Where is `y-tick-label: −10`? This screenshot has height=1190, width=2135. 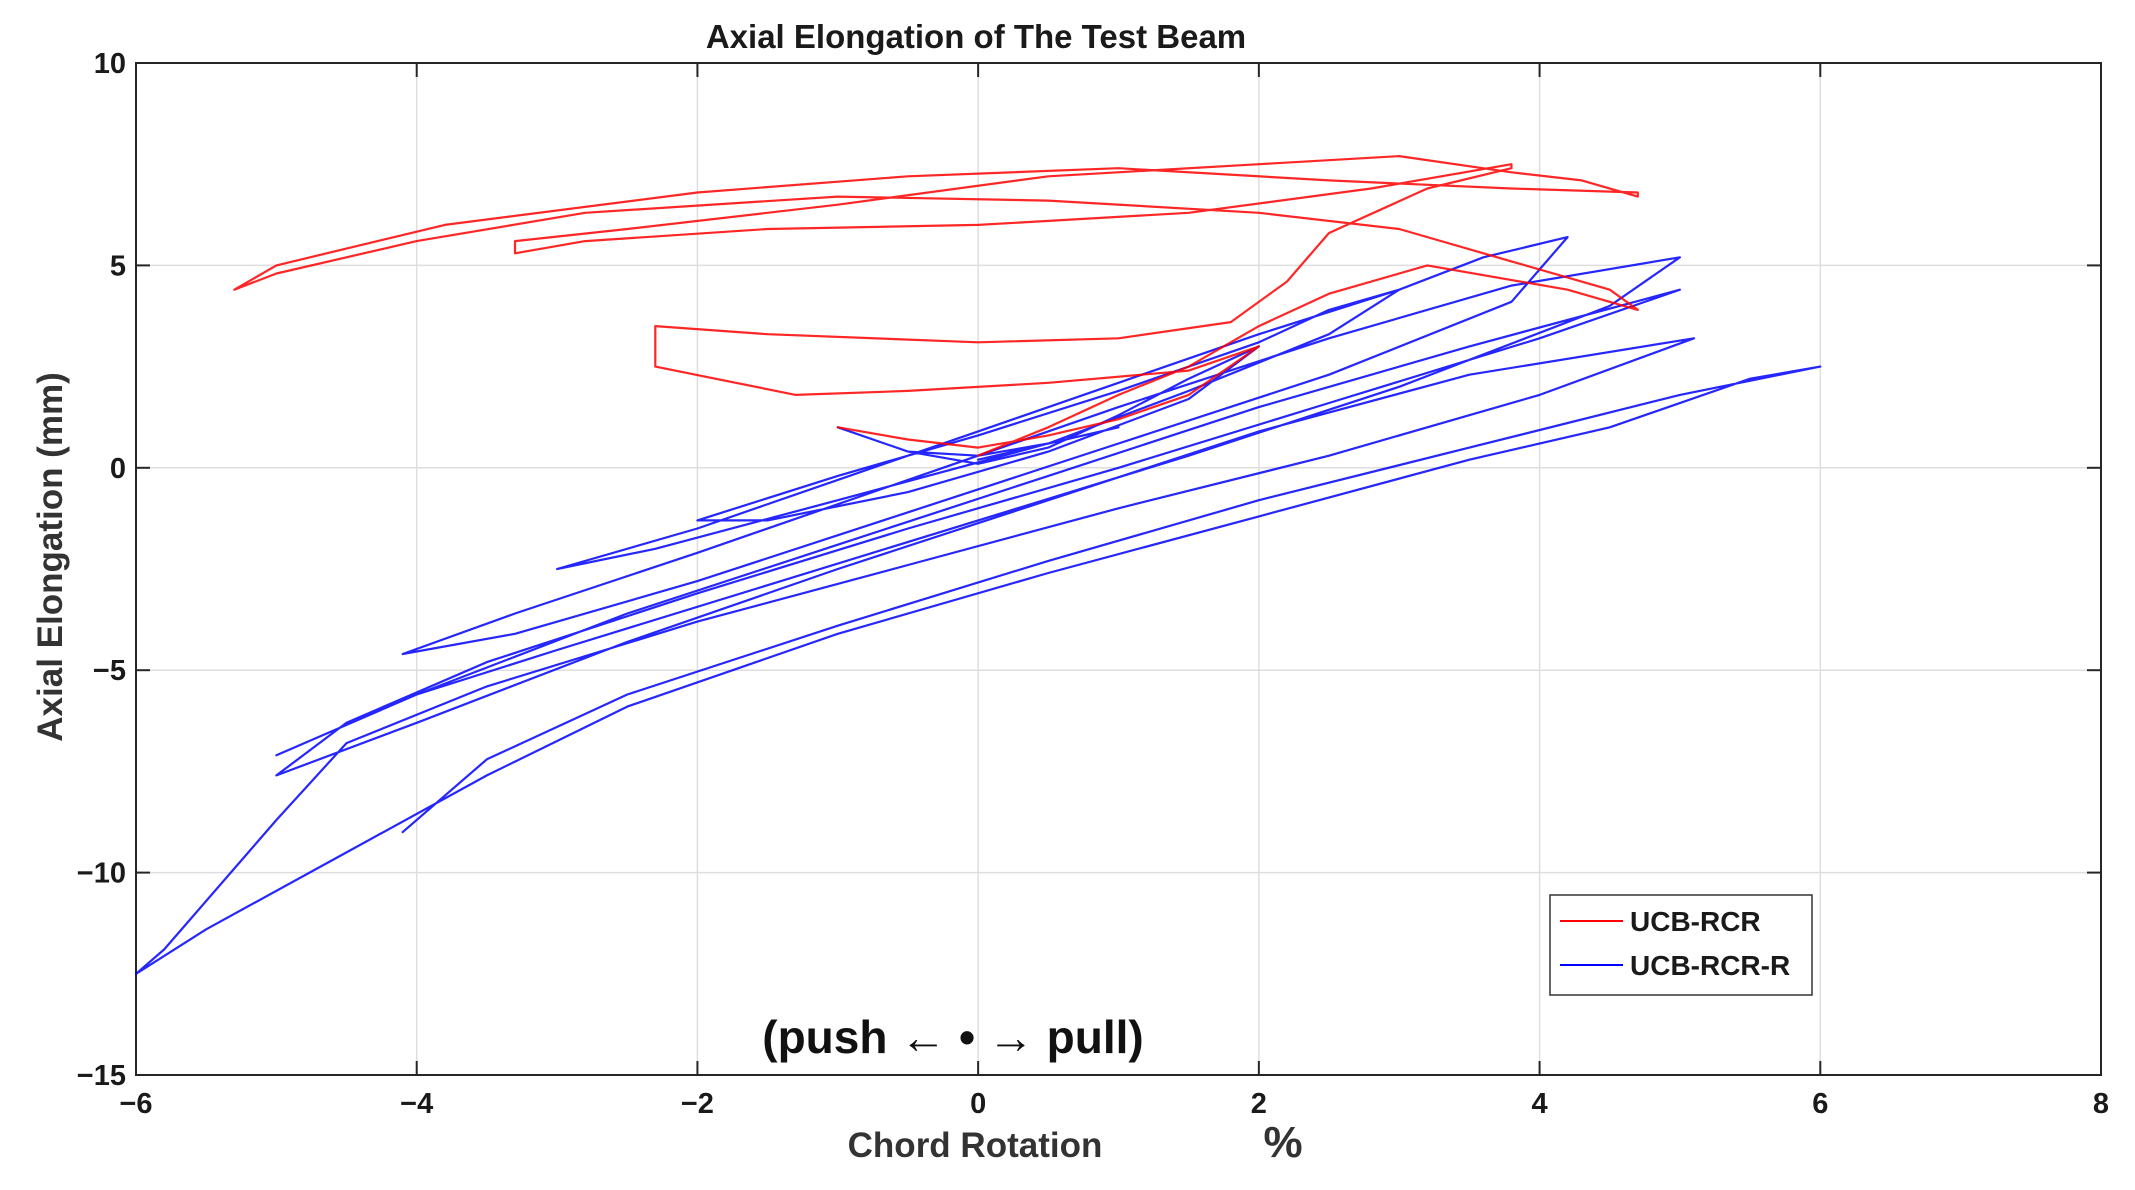
y-tick-label: −10 is located at coordinates (101, 874).